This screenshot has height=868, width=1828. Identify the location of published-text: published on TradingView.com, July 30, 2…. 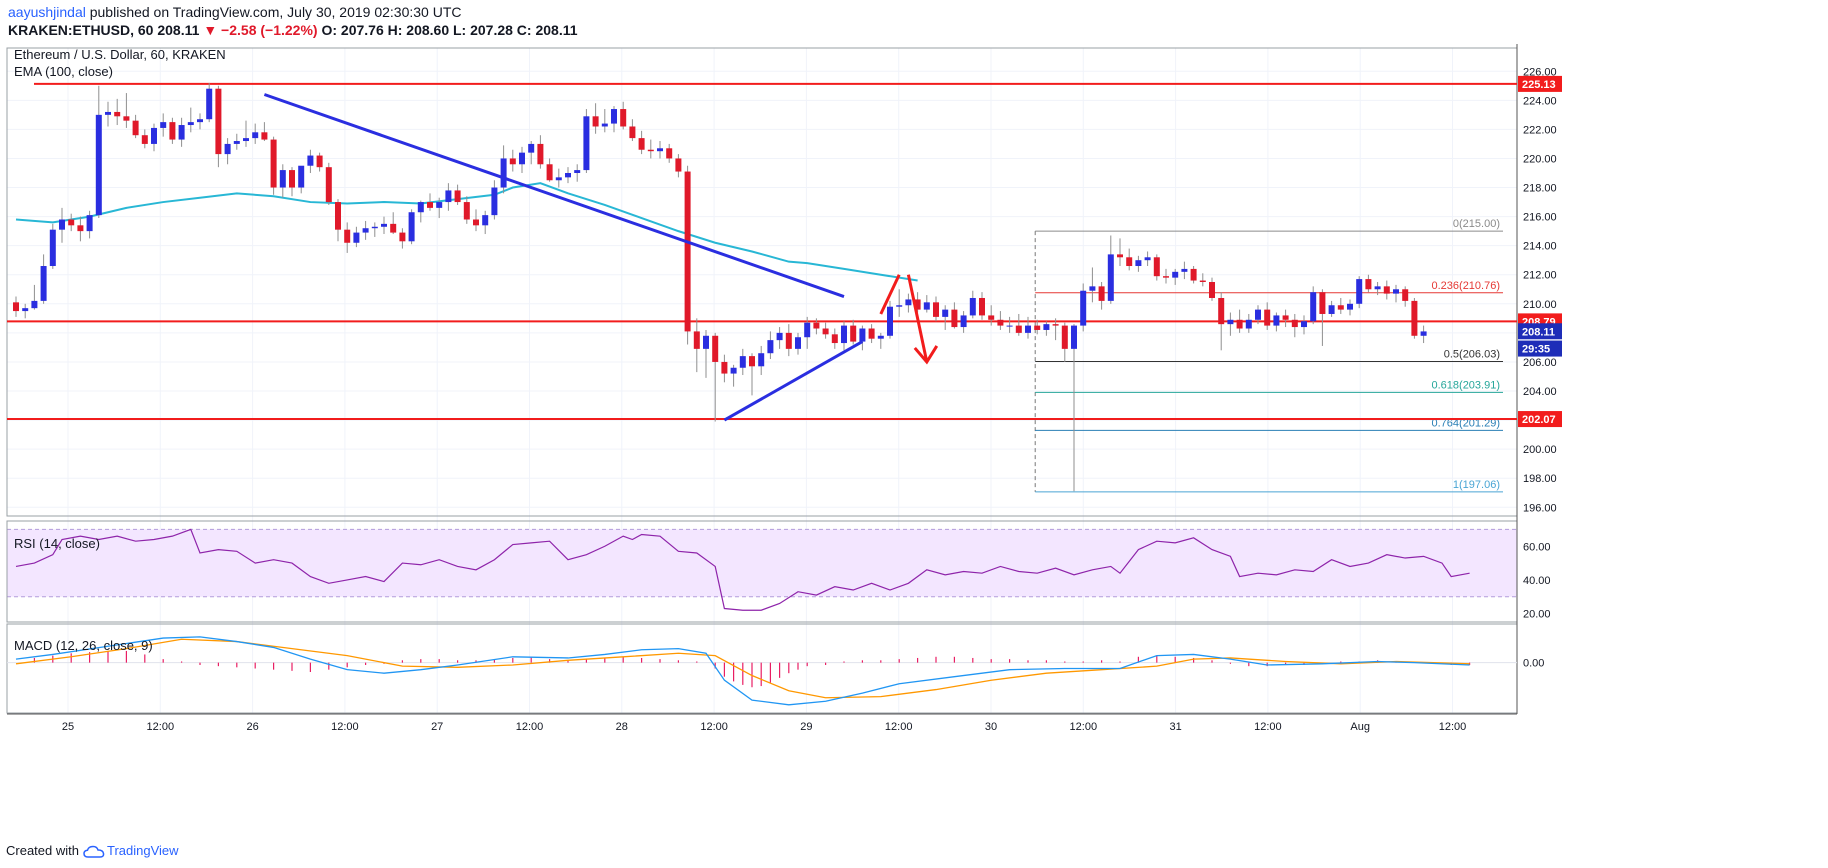
(273, 12).